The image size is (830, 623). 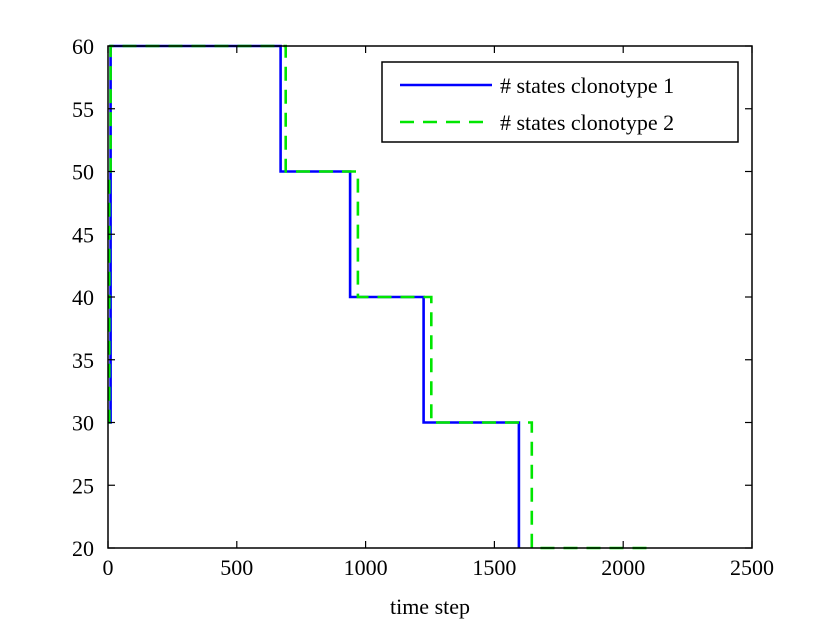 I want to click on y-tick-label: 40, so click(x=83, y=297).